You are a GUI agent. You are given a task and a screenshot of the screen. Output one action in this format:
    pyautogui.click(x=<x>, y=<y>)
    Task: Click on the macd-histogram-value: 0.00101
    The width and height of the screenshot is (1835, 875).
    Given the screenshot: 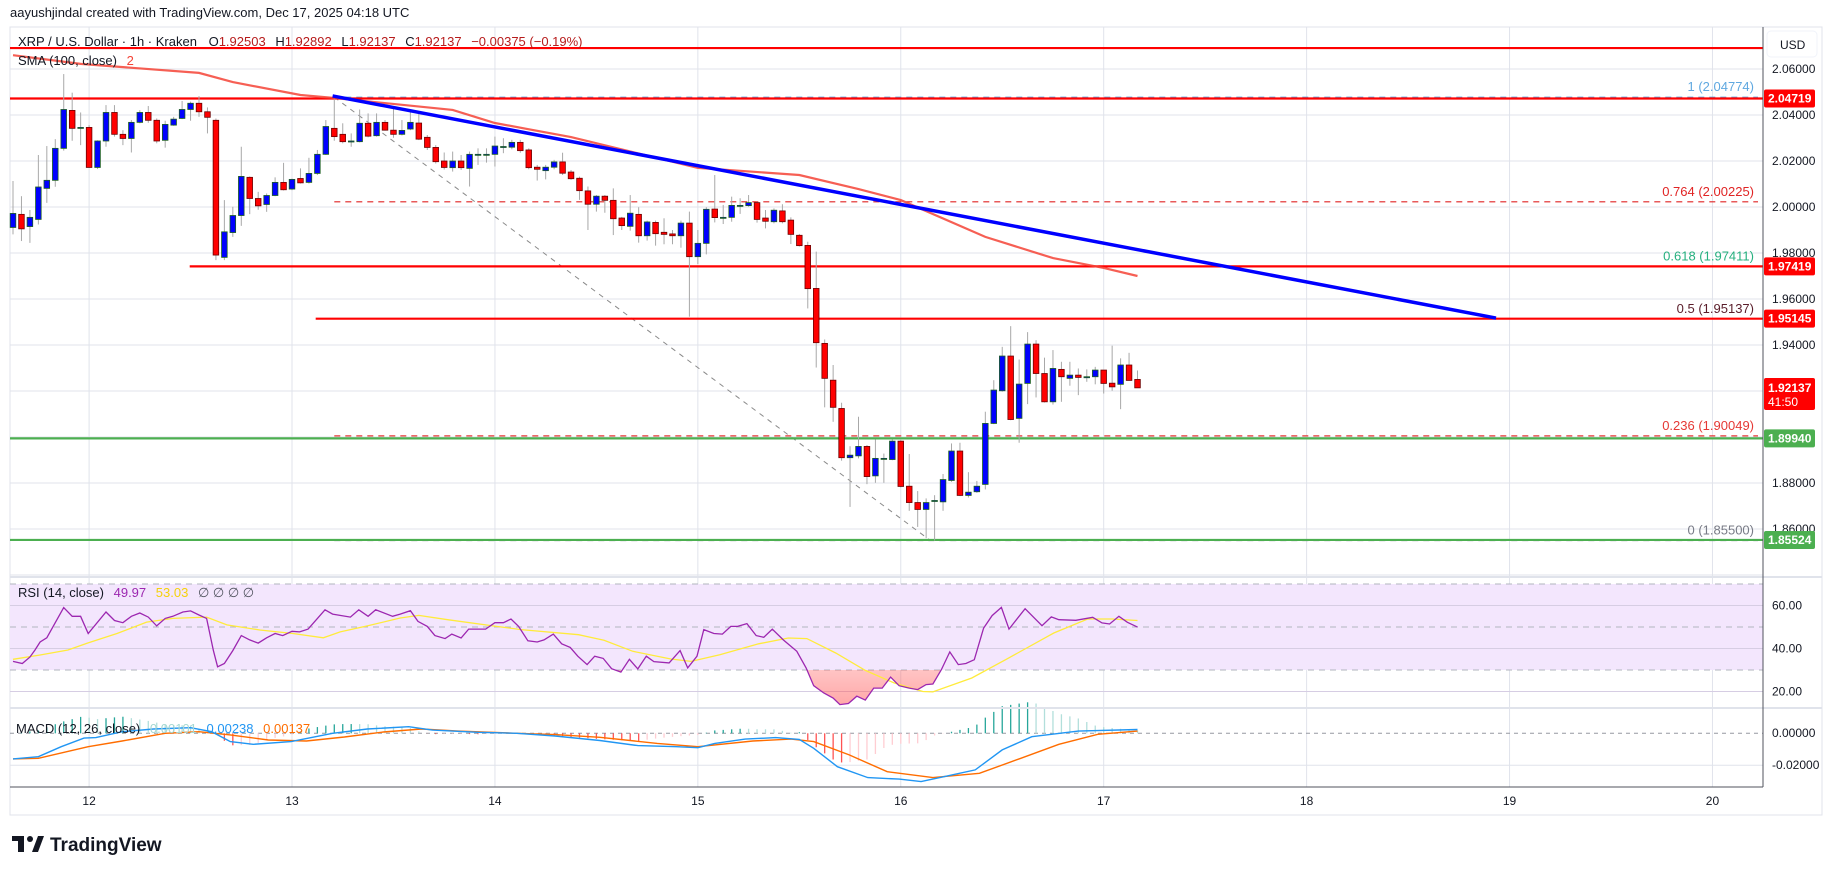 What is the action you would take?
    pyautogui.click(x=173, y=728)
    